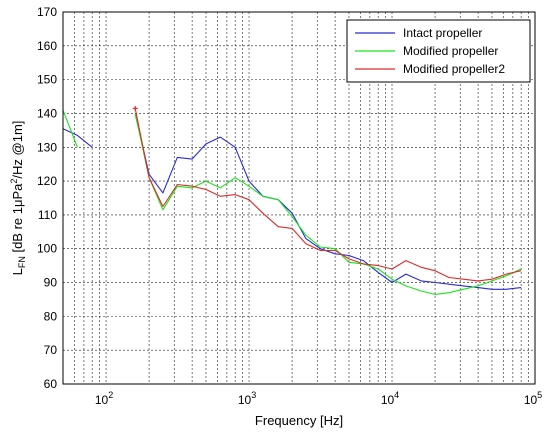 The height and width of the screenshot is (432, 550). Describe the element at coordinates (47, 80) in the screenshot. I see `y-tick-label: 150` at that location.